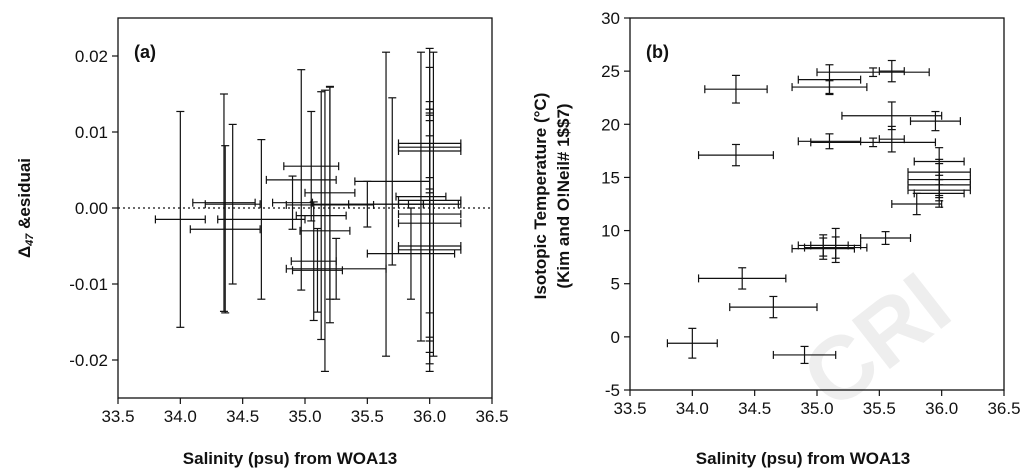 The image size is (1035, 475). Describe the element at coordinates (754, 408) in the screenshot. I see `panel-b-x-tick-label: 34.5` at that location.